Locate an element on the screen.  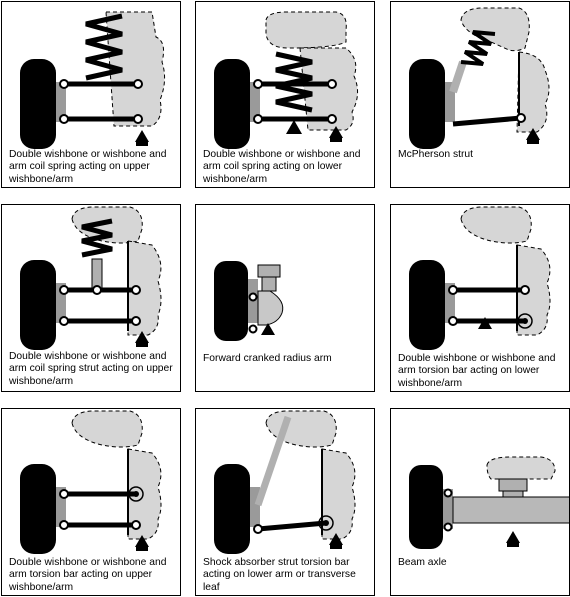
caption-9: Beam axle is located at coordinates (422, 562).